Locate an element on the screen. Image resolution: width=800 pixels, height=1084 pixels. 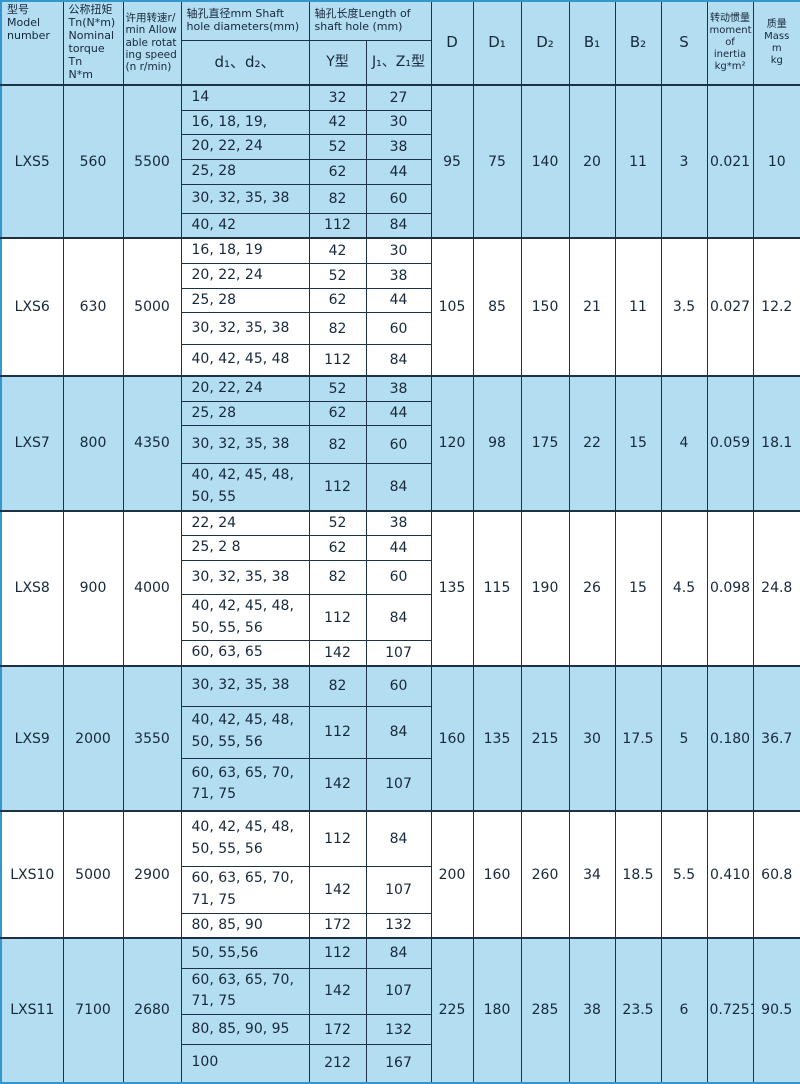
mass-value: 90.5 is located at coordinates (776, 1010).